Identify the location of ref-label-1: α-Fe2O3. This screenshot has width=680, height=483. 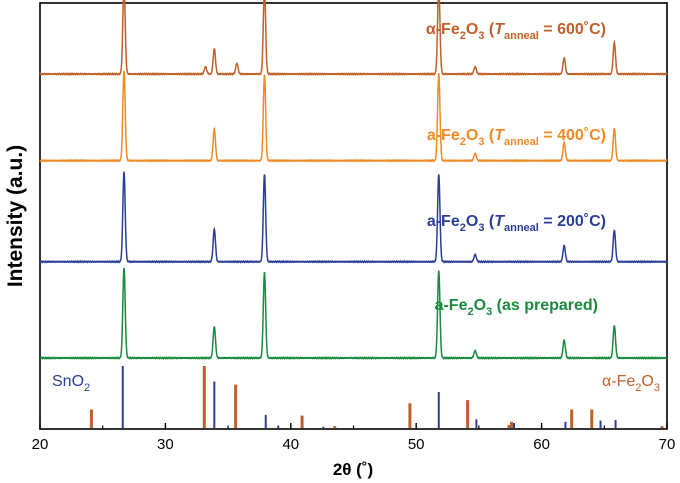
(631, 383).